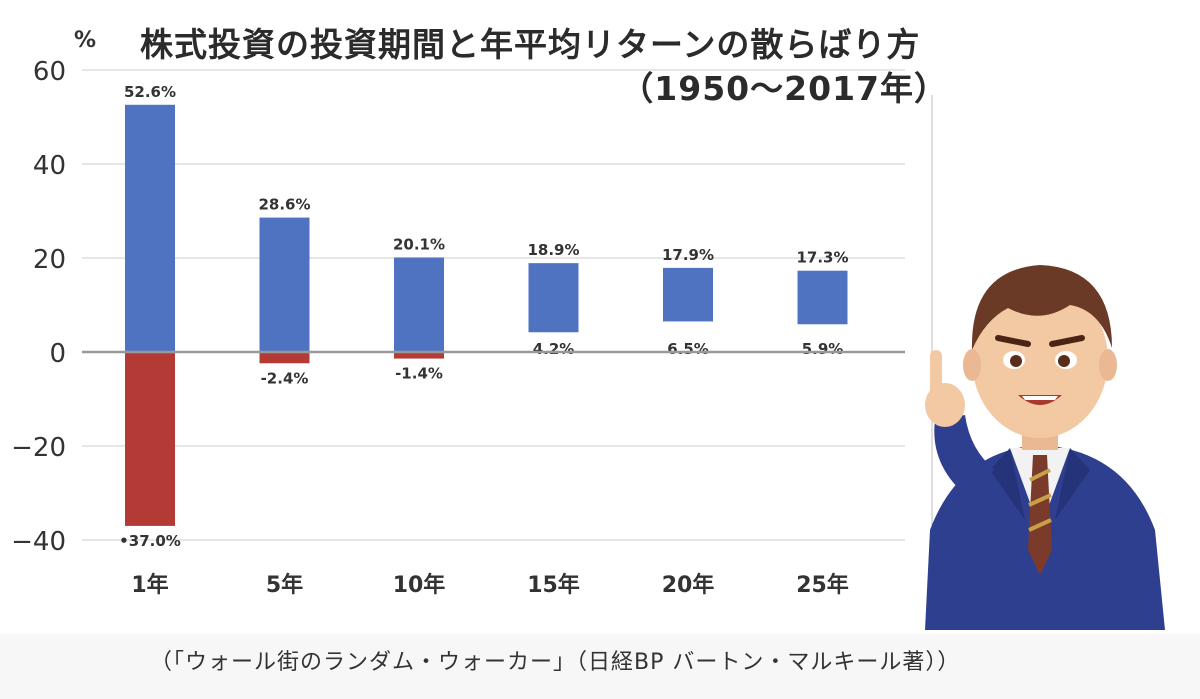 The image size is (1200, 699). I want to click on source-caption: （「ウォール街のランダム・ウォーカー」（日経BP バートン・マルキール著））, so click(555, 662).